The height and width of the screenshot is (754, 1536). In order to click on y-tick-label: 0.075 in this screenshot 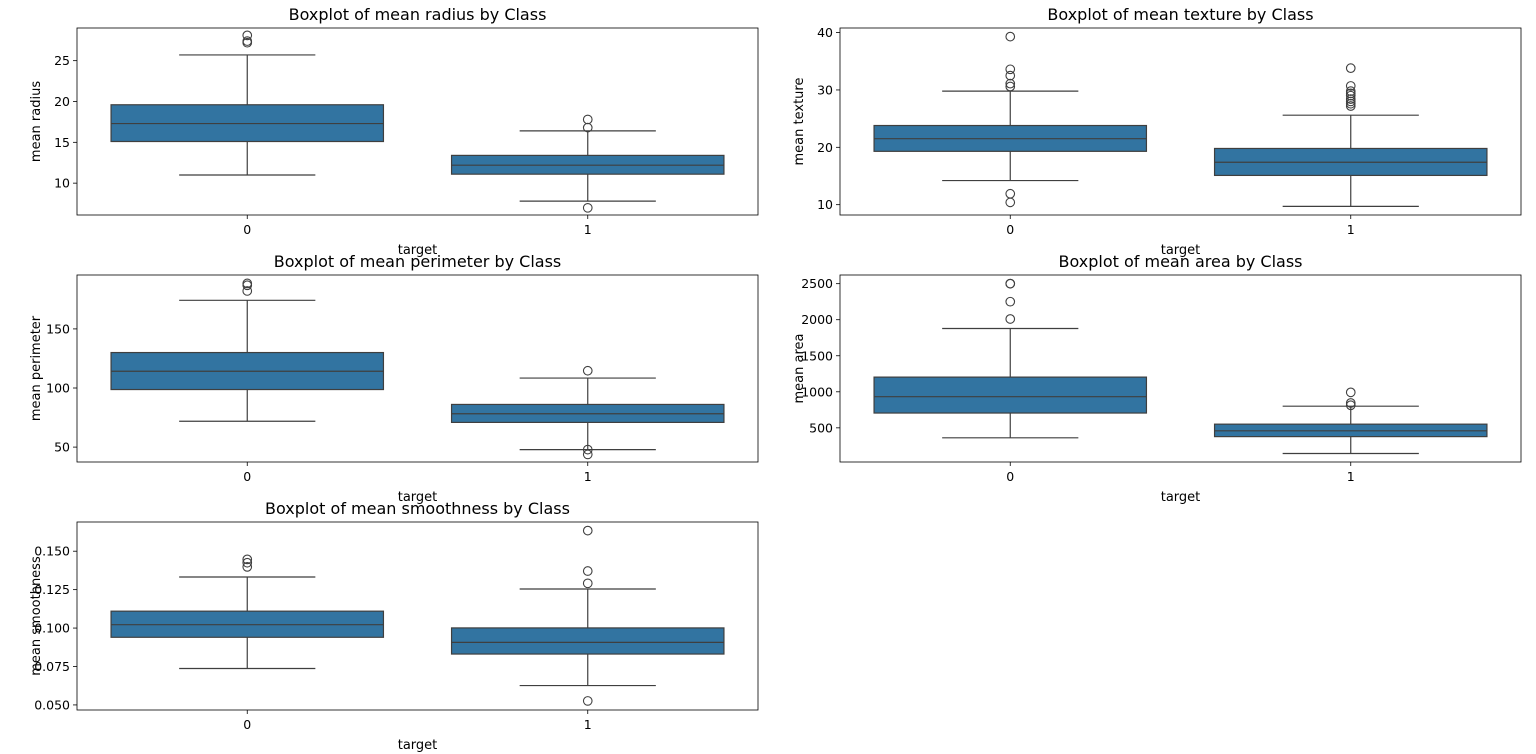, I will do `click(52, 666)`.